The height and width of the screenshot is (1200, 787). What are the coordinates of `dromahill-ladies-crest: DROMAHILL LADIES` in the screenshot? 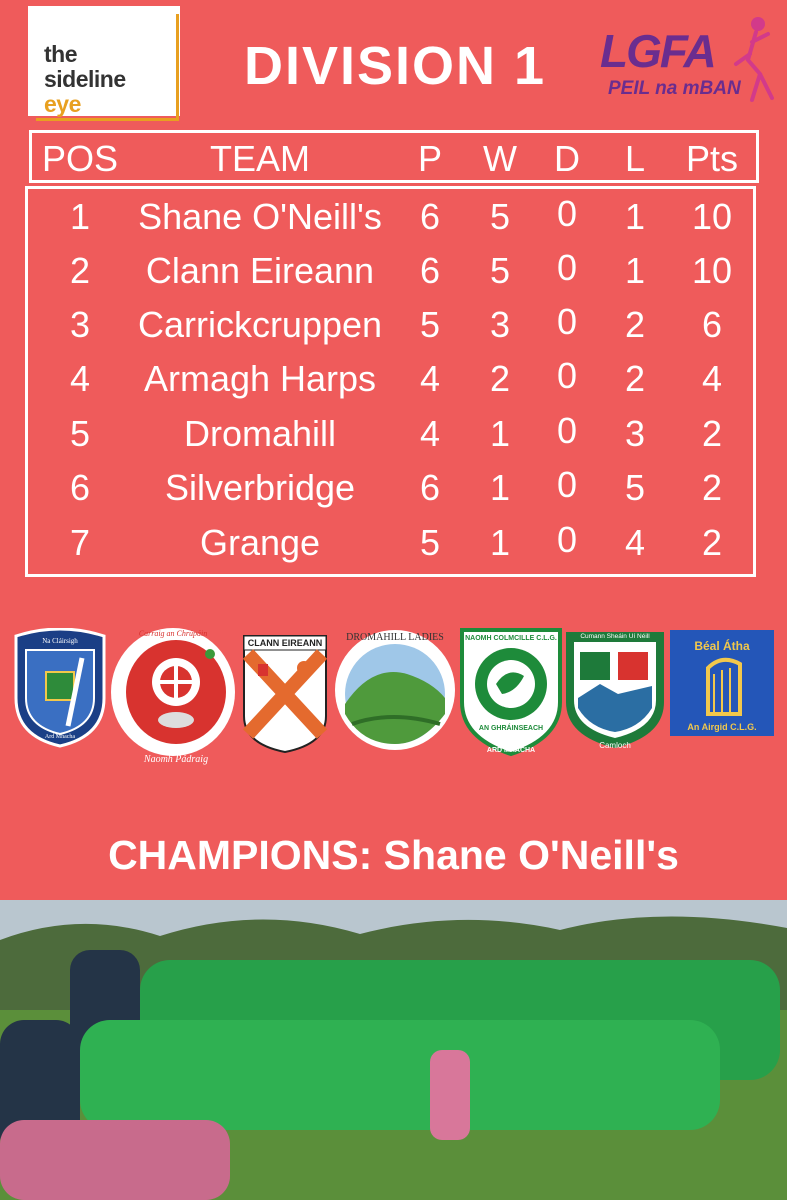 It's located at (395, 690).